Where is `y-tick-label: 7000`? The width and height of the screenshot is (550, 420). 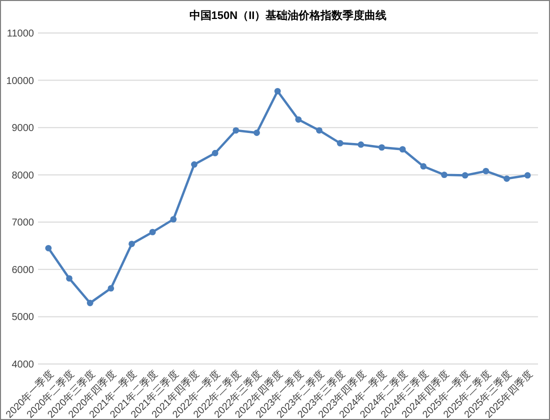 y-tick-label: 7000 is located at coordinates (23, 223).